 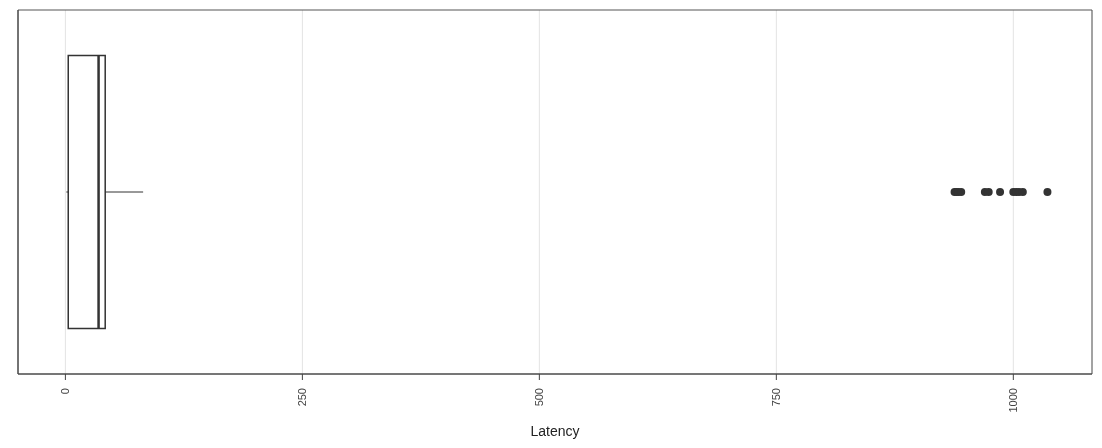 What do you see at coordinates (302, 397) in the screenshot?
I see `x-tick-label: 250` at bounding box center [302, 397].